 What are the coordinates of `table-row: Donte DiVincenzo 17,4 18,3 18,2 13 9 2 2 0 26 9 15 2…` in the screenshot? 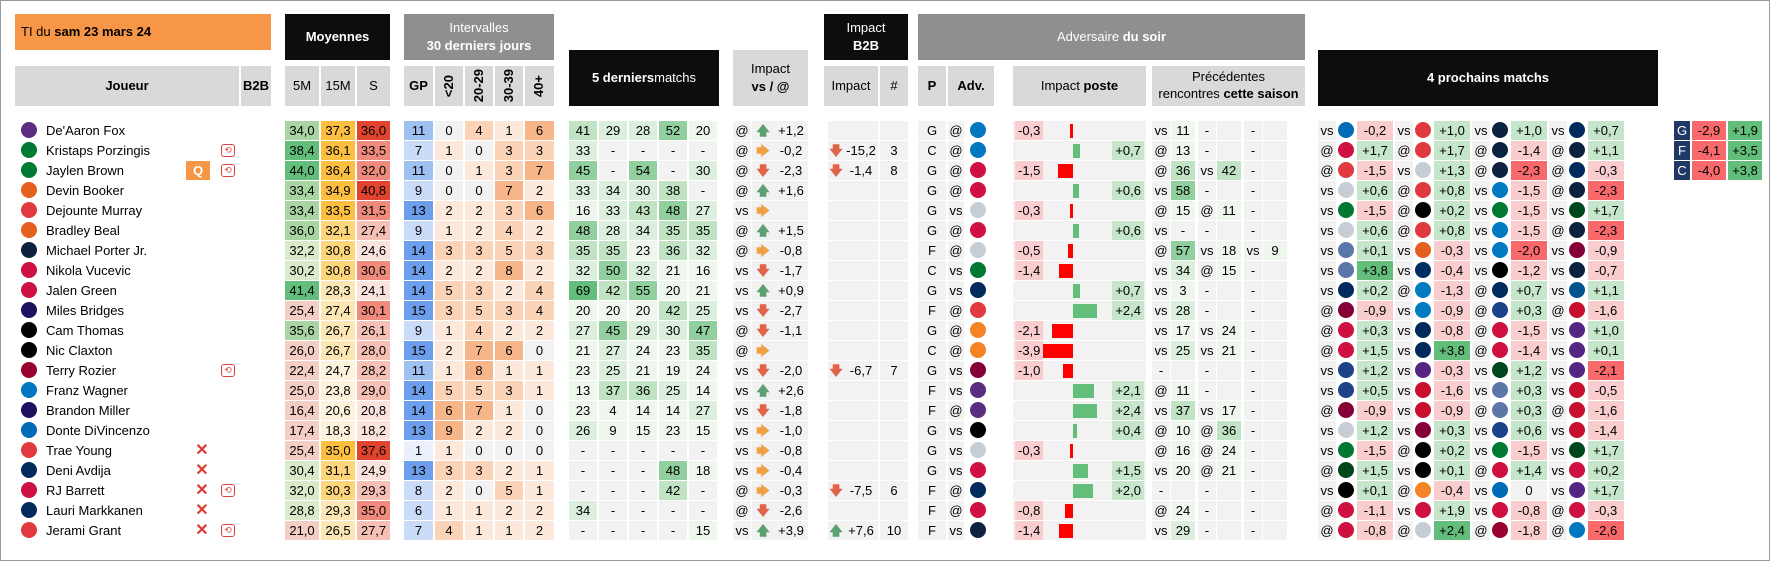 It's located at (892, 430).